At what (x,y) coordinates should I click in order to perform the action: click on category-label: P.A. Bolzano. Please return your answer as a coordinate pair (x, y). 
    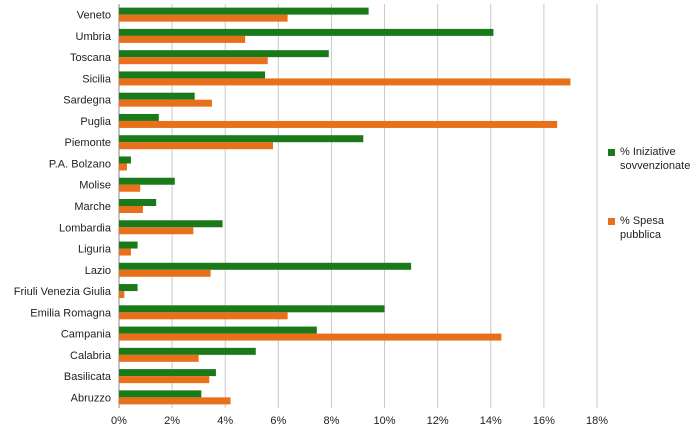
    Looking at the image, I should click on (80, 164).